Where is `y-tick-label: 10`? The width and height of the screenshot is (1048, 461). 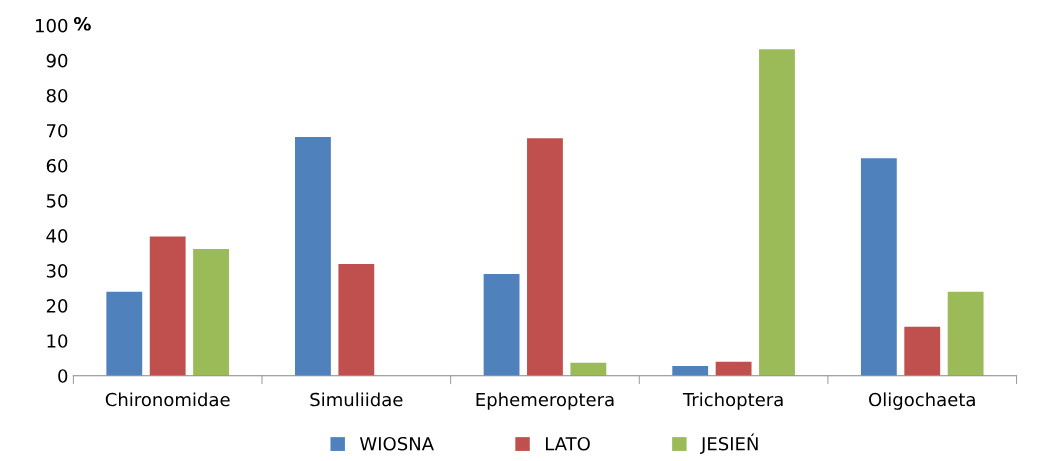 y-tick-label: 10 is located at coordinates (57, 341).